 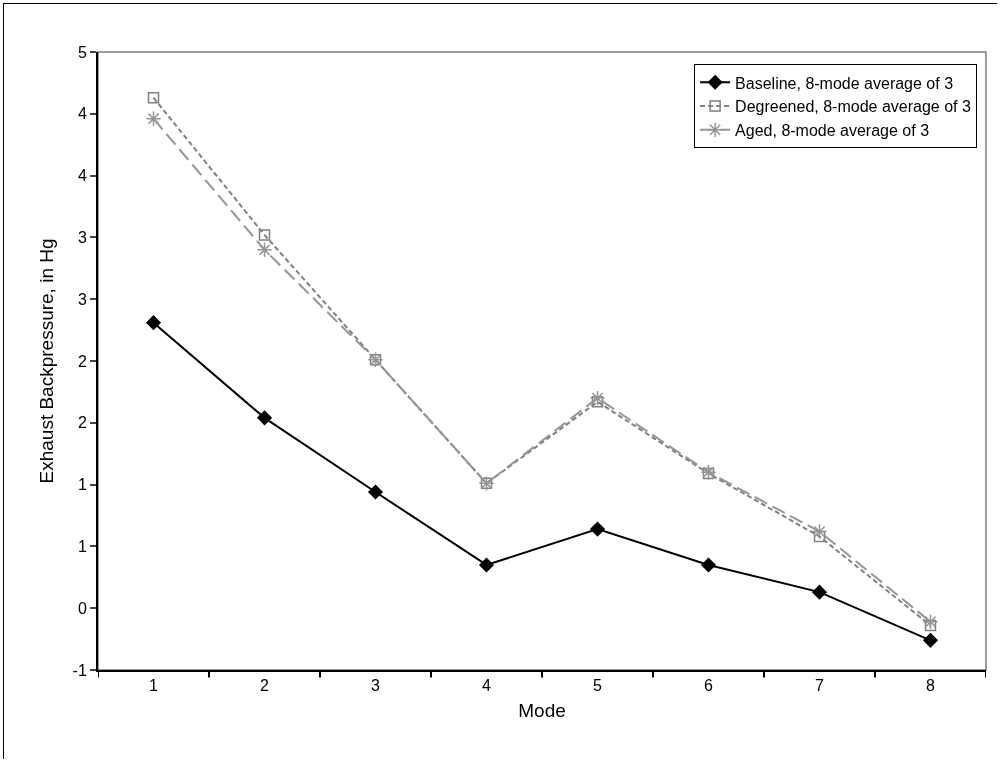 I want to click on y-tick-label: 0, so click(x=82, y=608).